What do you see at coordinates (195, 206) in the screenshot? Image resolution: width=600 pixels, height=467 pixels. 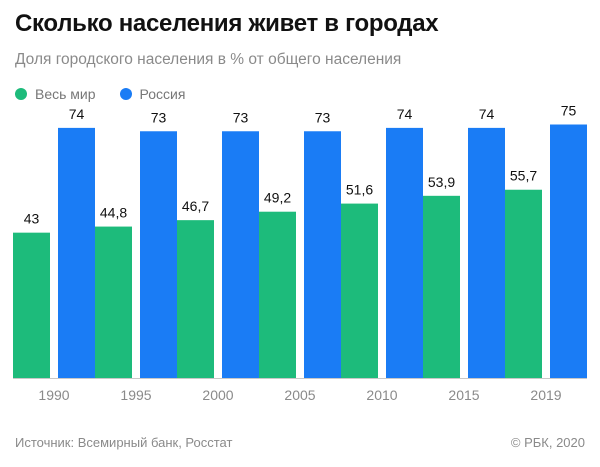 I see `data-label-world-2000: 46,7` at bounding box center [195, 206].